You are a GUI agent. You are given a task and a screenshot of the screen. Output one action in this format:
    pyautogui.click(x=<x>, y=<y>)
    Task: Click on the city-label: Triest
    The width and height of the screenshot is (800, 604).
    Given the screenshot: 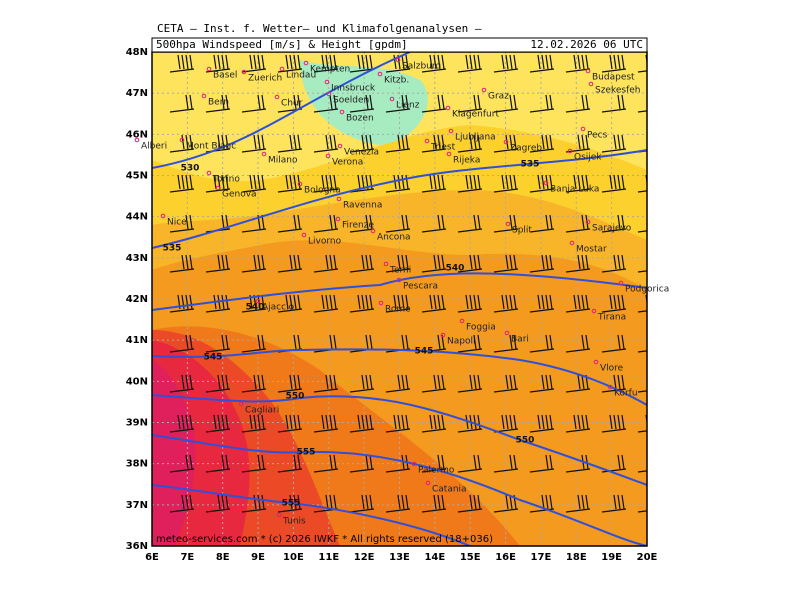 What is the action you would take?
    pyautogui.click(x=443, y=148)
    